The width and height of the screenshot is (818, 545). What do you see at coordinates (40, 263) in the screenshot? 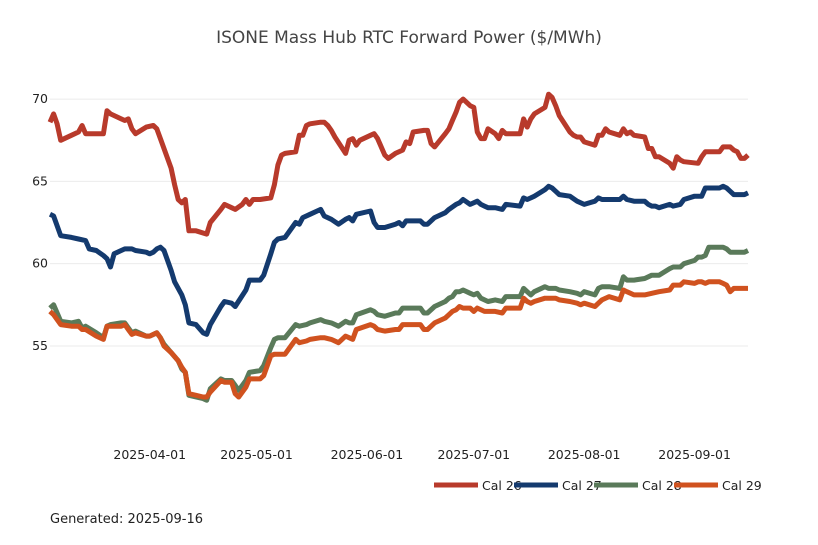
I see `y-tick-label: 60` at bounding box center [40, 263].